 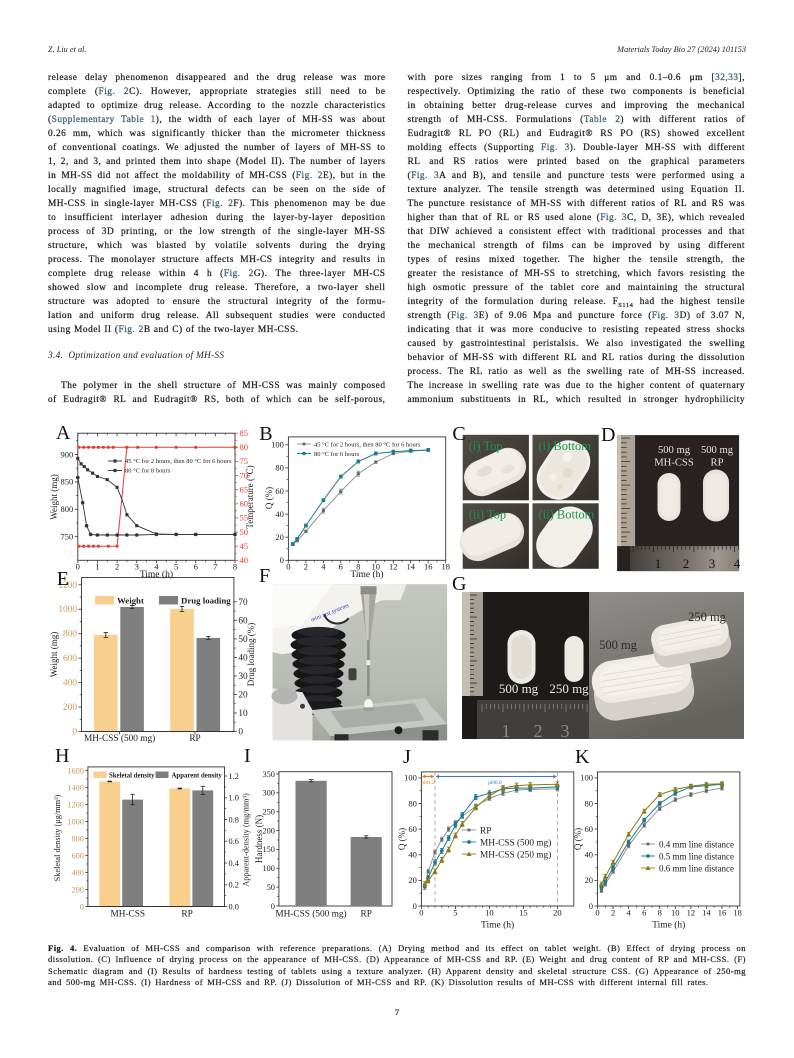 I want to click on svg-text: (ii) Top, so click(x=487, y=514).